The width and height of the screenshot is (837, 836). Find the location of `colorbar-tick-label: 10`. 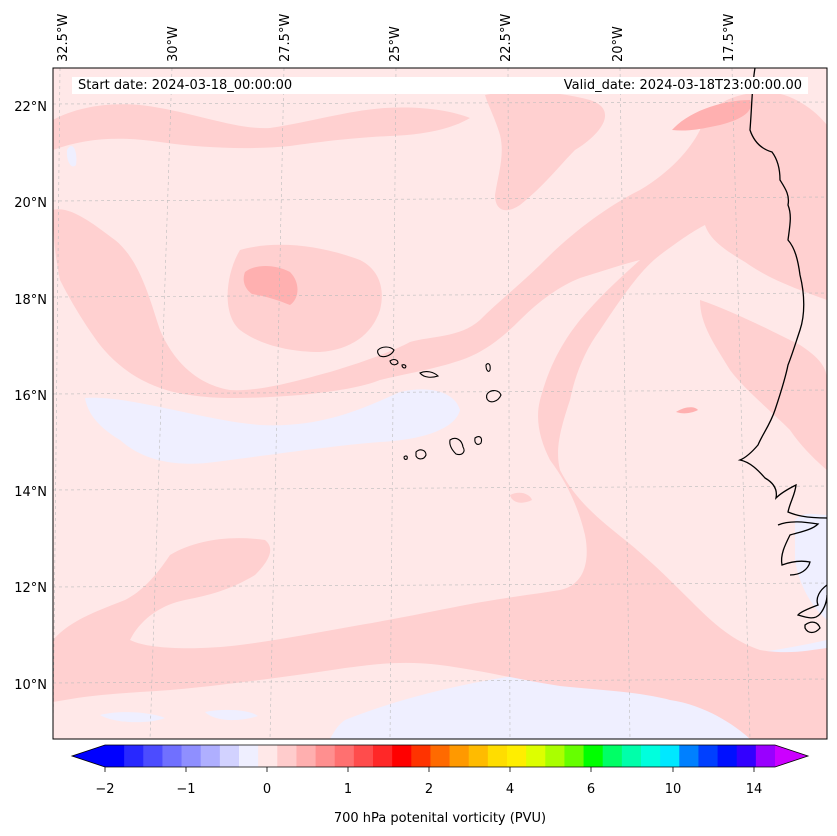

colorbar-tick-label: 10 is located at coordinates (673, 789).